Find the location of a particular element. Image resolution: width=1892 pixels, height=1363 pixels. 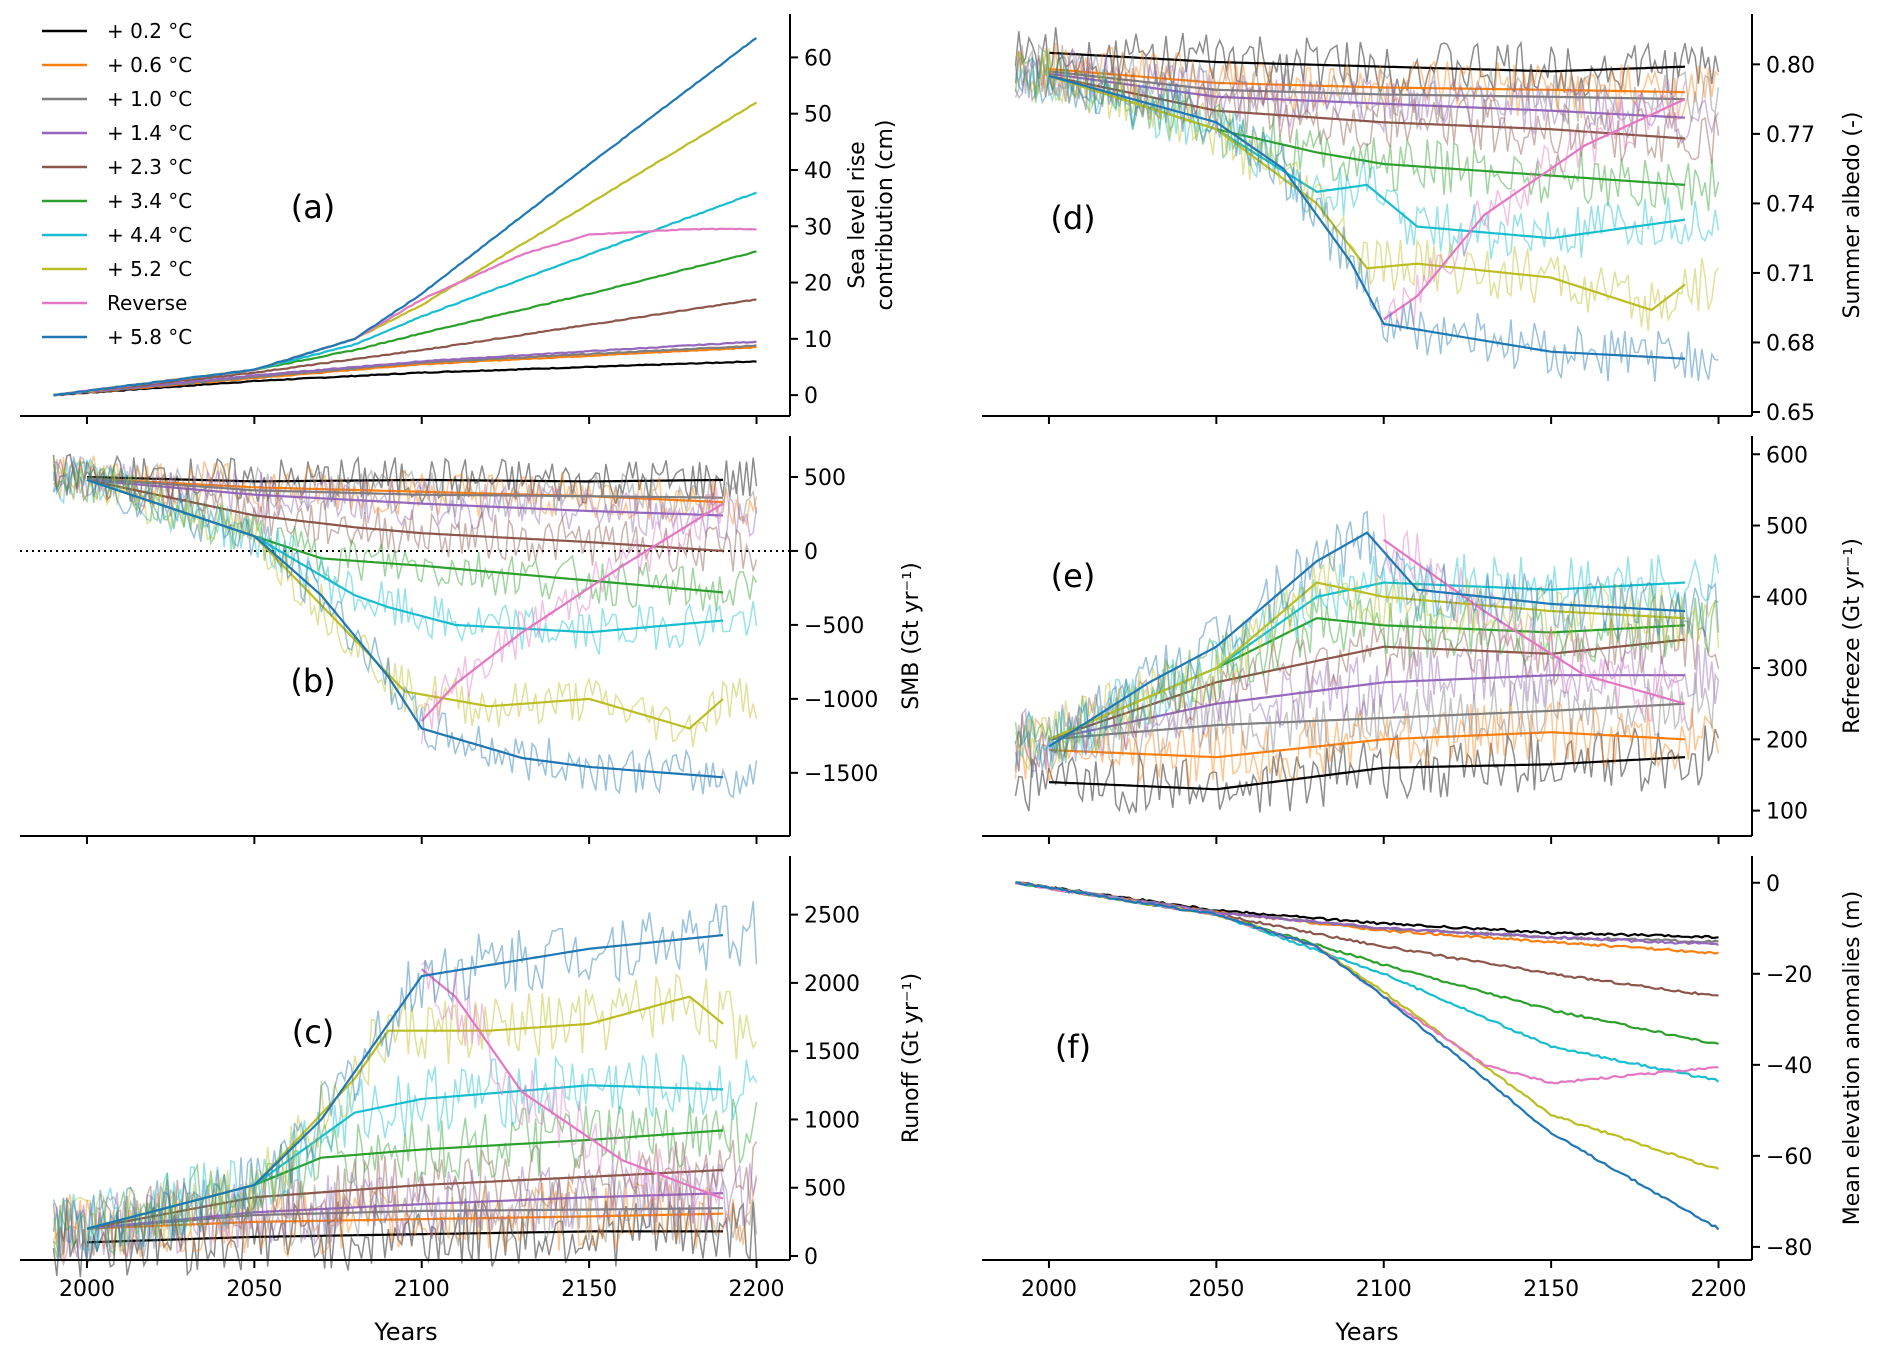

legend-label: + 5.2 °C is located at coordinates (149, 269).